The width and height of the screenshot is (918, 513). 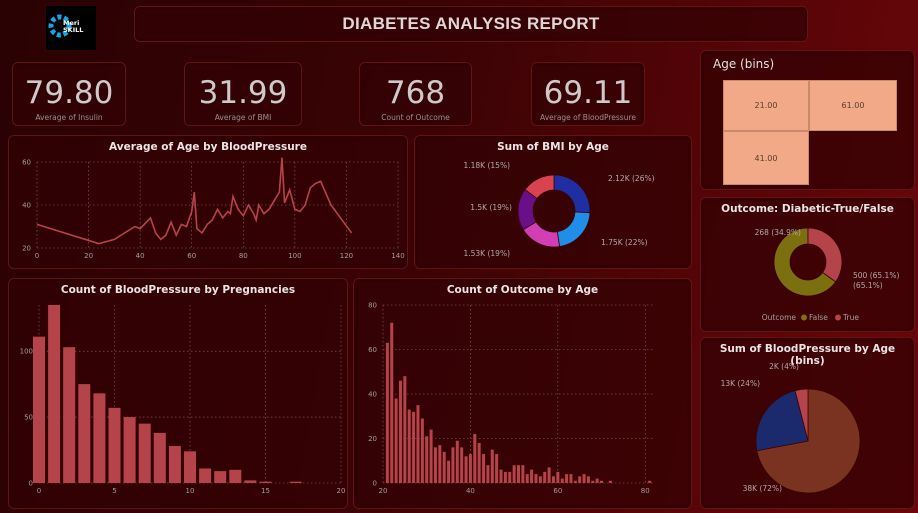 What do you see at coordinates (825, 255) in the screenshot?
I see `slice` at bounding box center [825, 255].